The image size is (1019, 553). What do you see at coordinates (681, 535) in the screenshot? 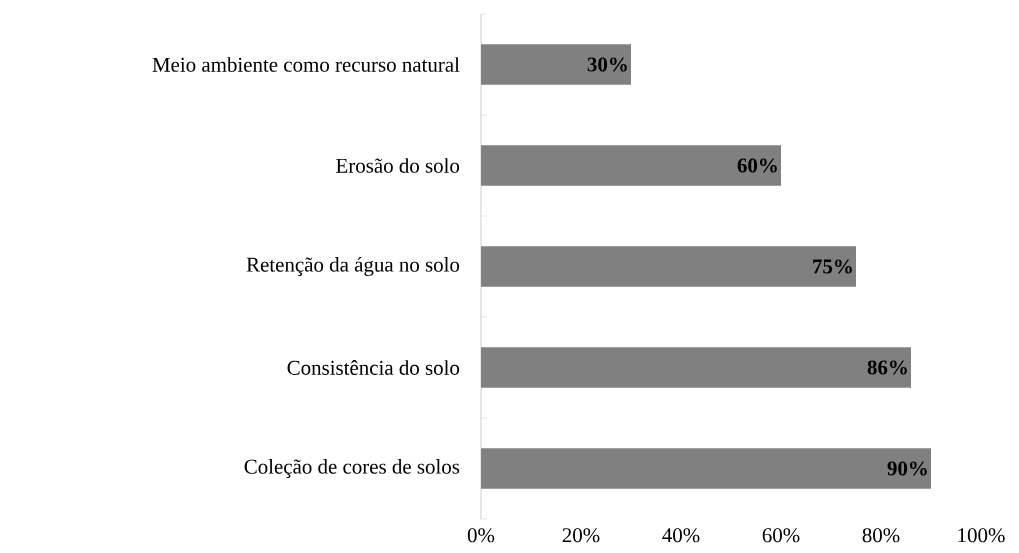
I see `x-tick-label: 40%` at bounding box center [681, 535].